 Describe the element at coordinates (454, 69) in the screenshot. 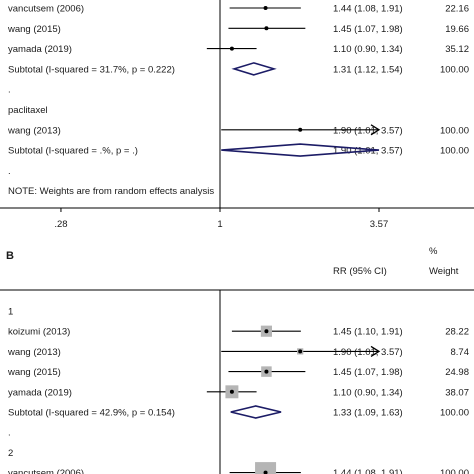

I see `panel-a-row-3-weight: 100.00` at that location.